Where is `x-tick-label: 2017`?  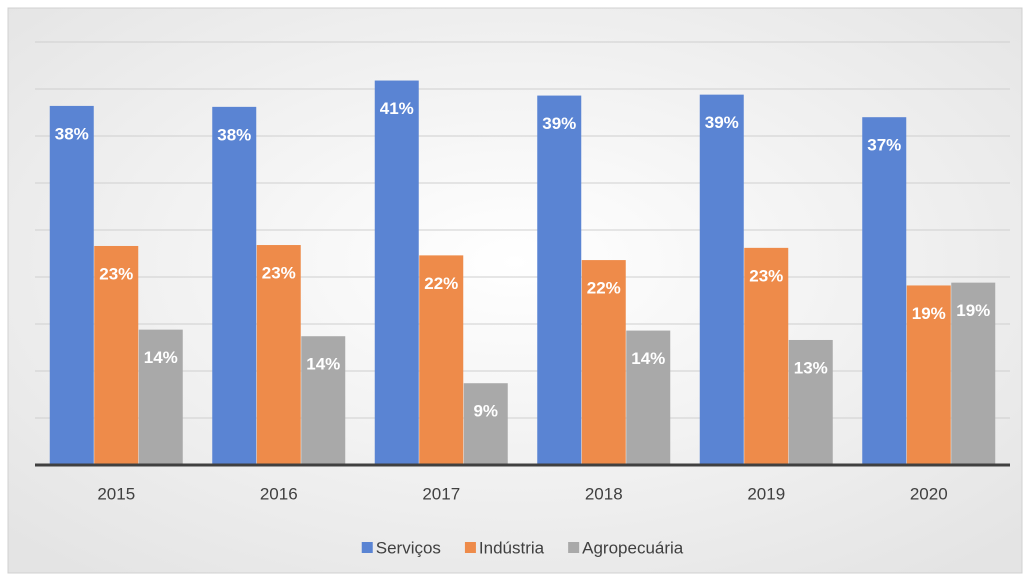 x-tick-label: 2017 is located at coordinates (441, 493).